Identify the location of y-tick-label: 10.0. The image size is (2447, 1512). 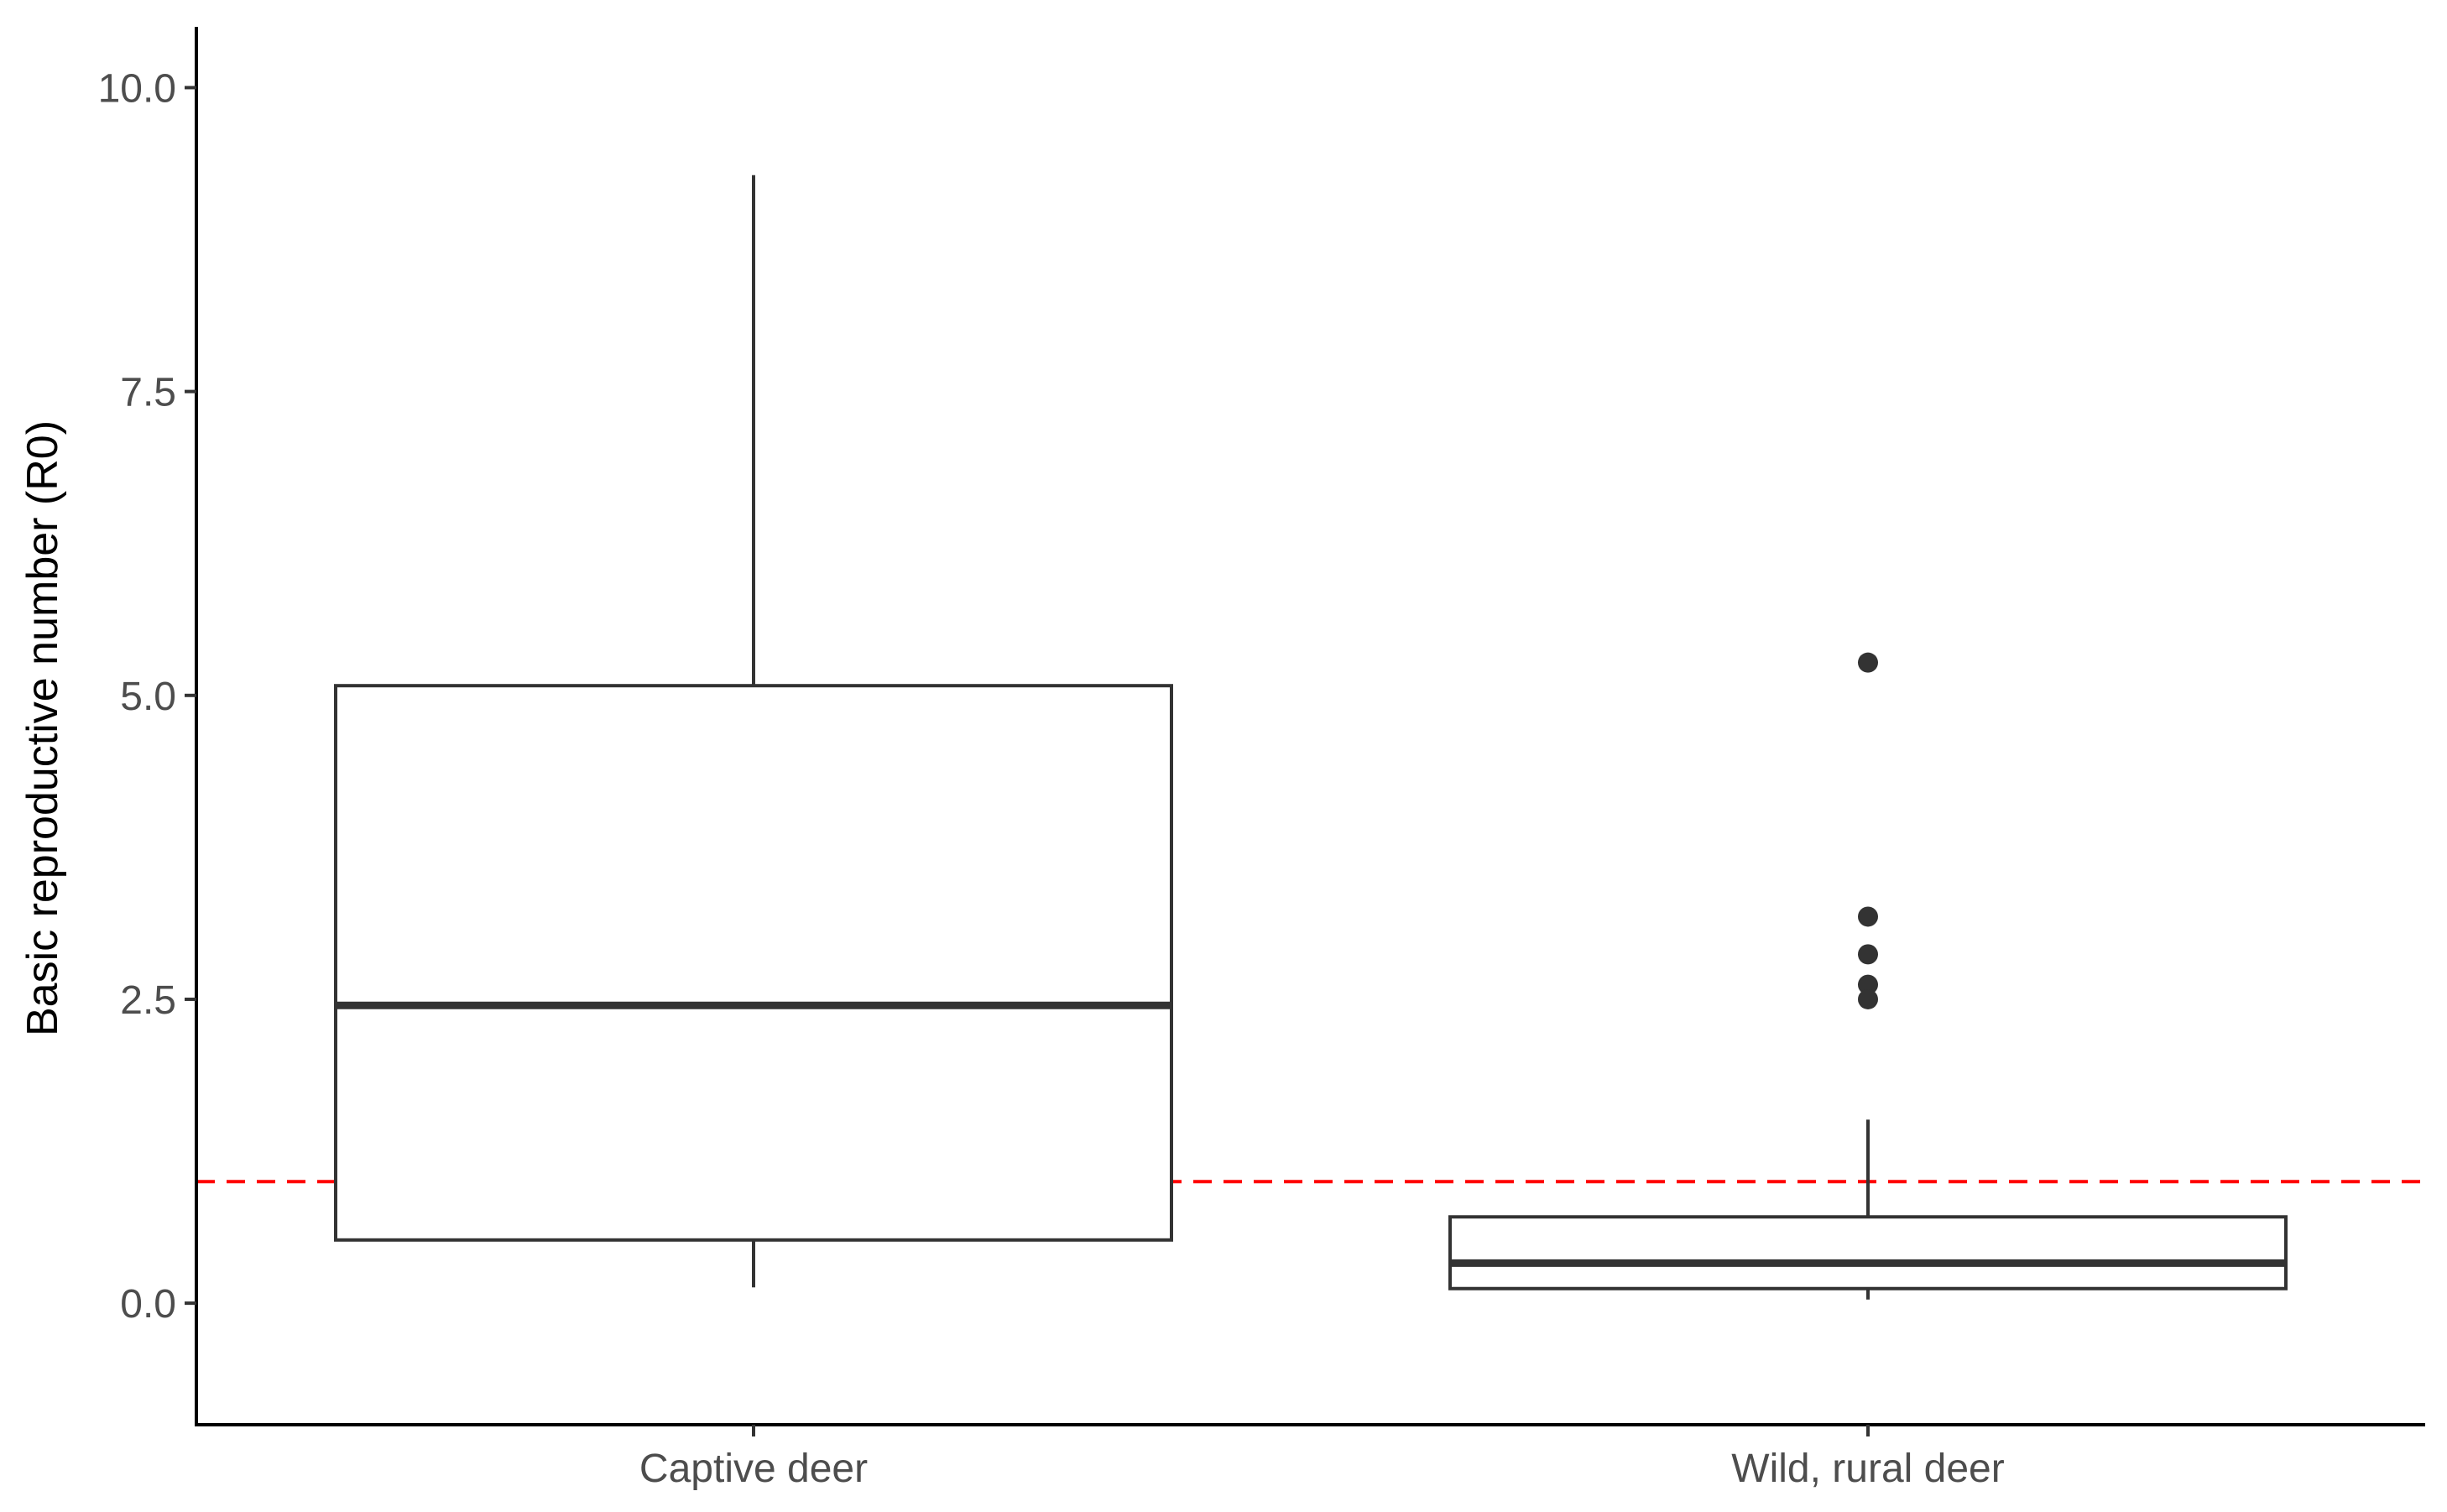
(137, 89).